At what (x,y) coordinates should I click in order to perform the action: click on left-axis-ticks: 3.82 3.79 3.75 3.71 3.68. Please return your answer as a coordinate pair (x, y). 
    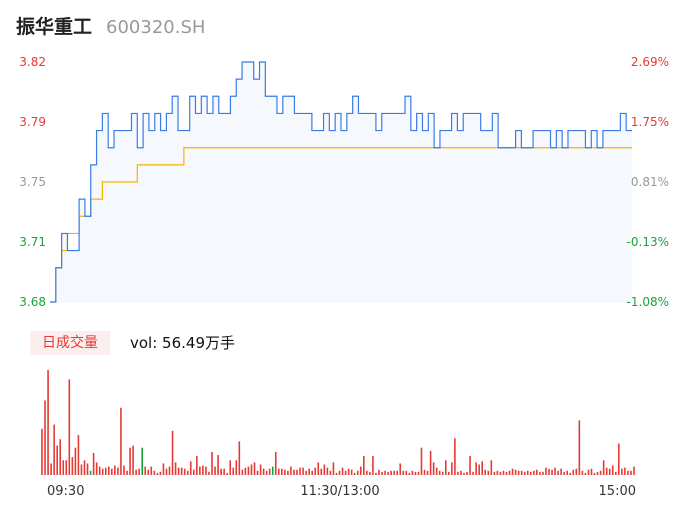
    Looking at the image, I should click on (32, 182).